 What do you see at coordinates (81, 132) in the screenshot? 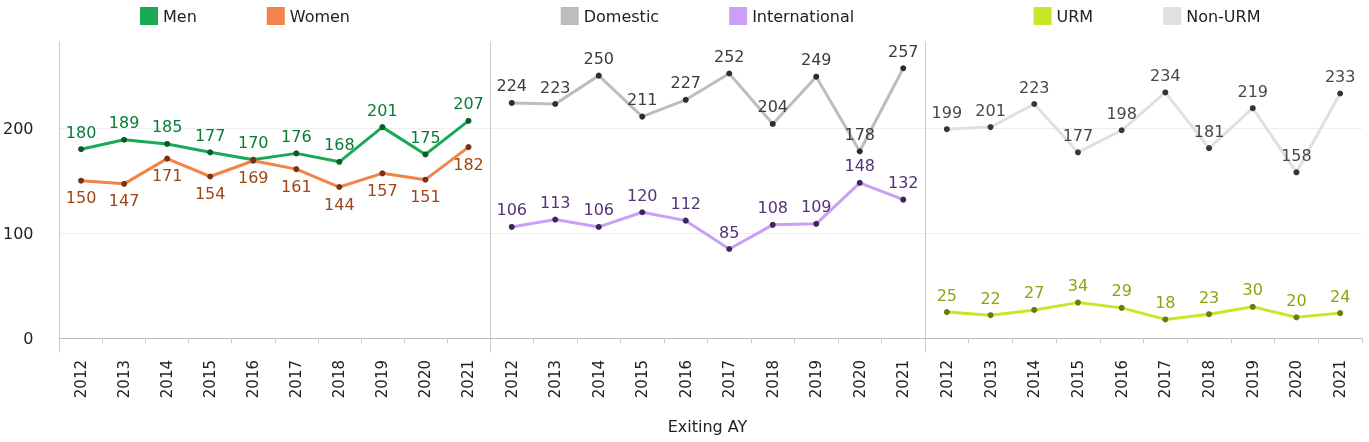
I see `data-label: 180` at bounding box center [81, 132].